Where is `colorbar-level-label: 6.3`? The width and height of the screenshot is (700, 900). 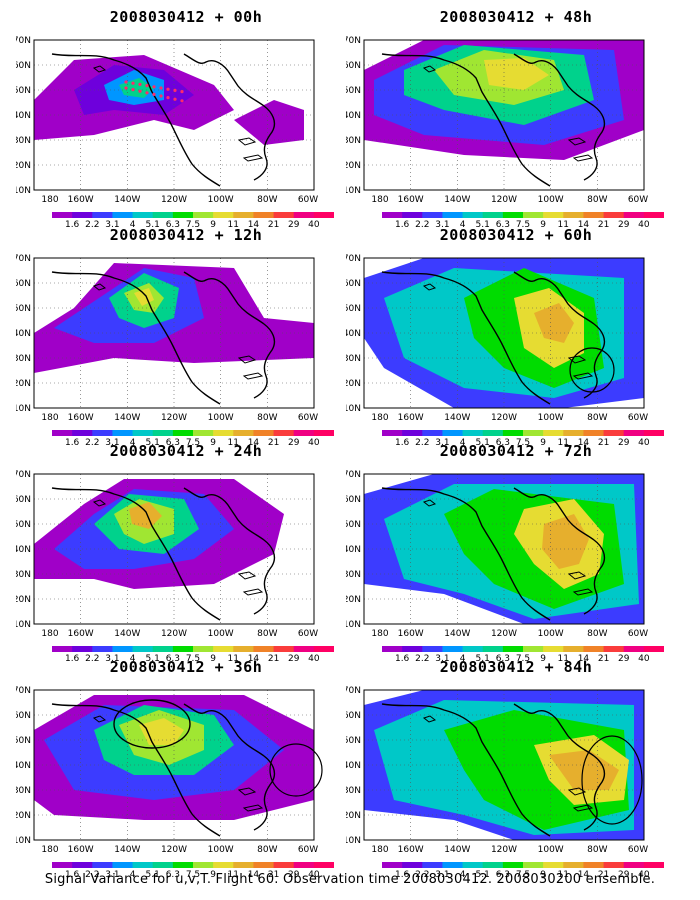
colorbar-level-label: 6.3 is located at coordinates (173, 875).